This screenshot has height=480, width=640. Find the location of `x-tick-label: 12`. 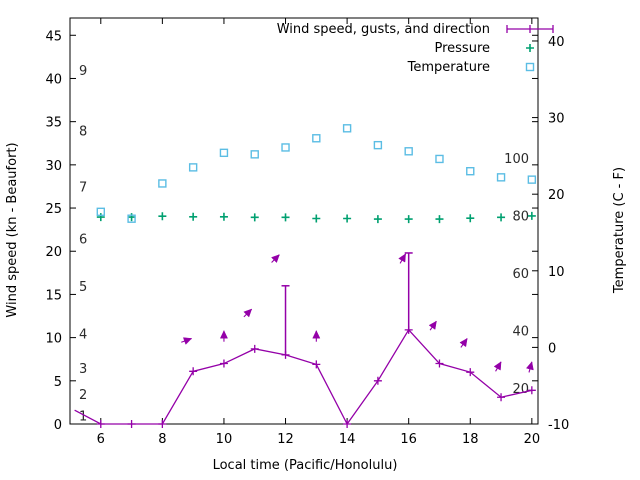

x-tick-label: 12 is located at coordinates (285, 439).